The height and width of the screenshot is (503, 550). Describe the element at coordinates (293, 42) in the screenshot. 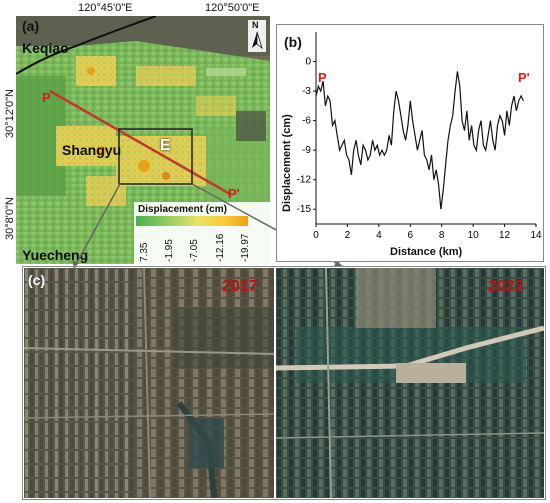

I see `panel-b-label: (b)` at that location.